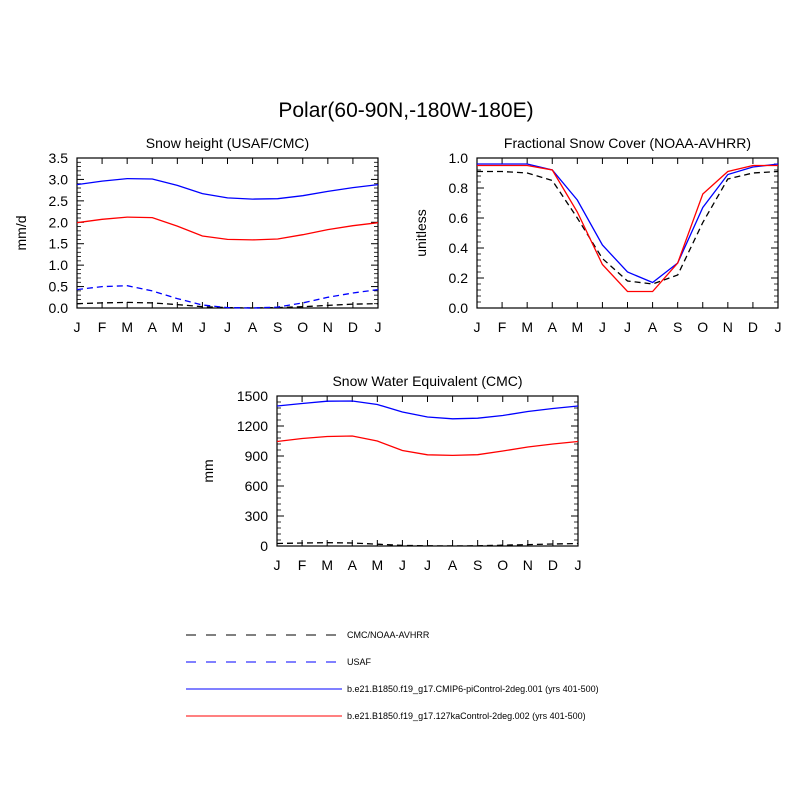 This screenshot has width=800, height=800. I want to click on panel-title: Snow Water Equivalent (CMC), so click(427, 381).